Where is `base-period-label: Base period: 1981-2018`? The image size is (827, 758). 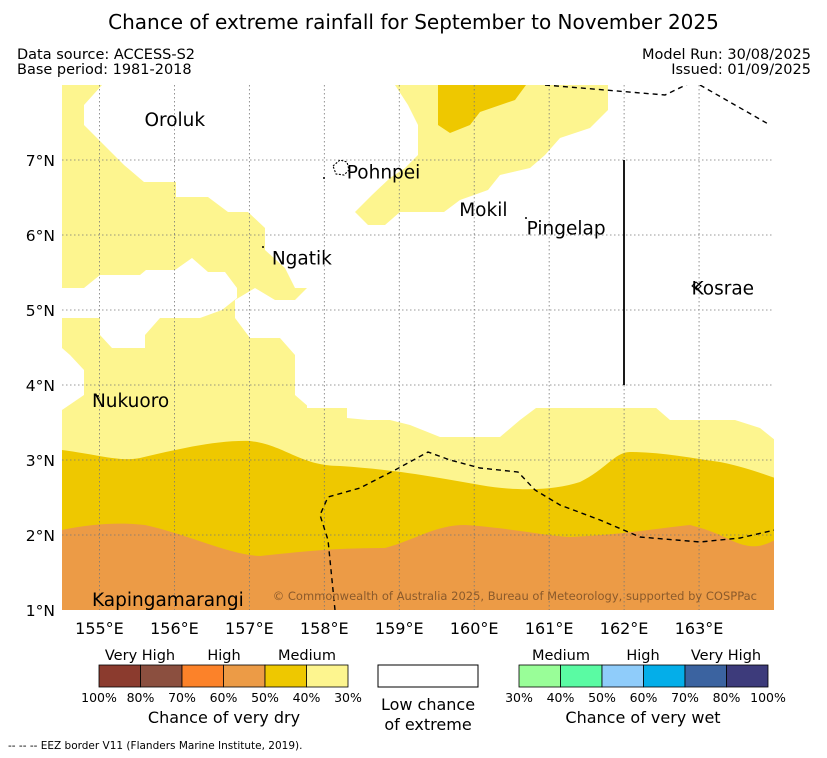
base-period-label: Base period: 1981-2018 is located at coordinates (104, 70).